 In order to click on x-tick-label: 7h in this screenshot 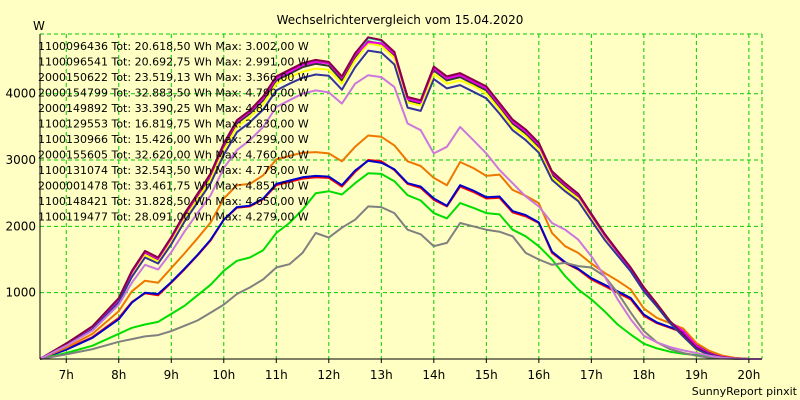, I will do `click(66, 375)`.